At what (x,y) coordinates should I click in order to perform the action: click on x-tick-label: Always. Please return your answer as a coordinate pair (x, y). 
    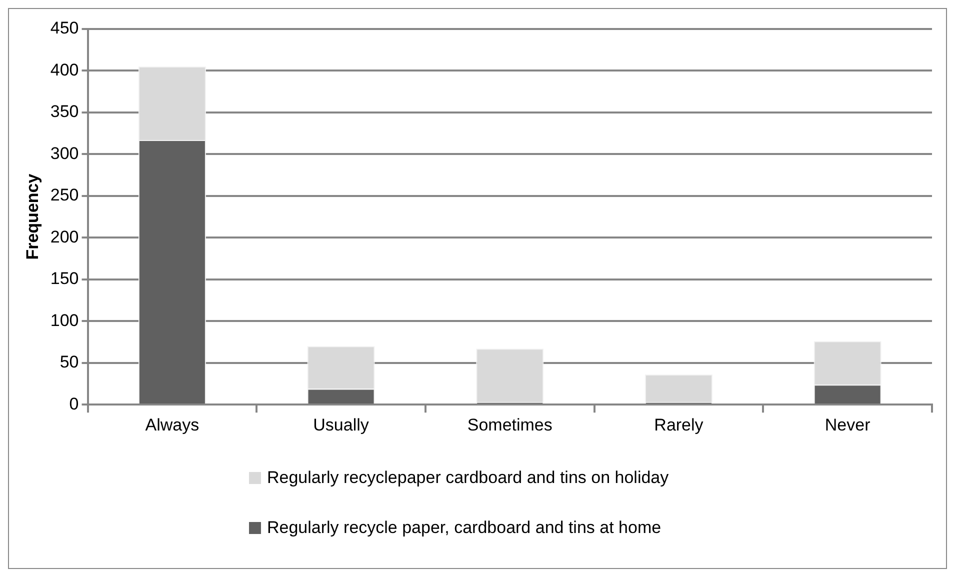
    Looking at the image, I should click on (172, 424).